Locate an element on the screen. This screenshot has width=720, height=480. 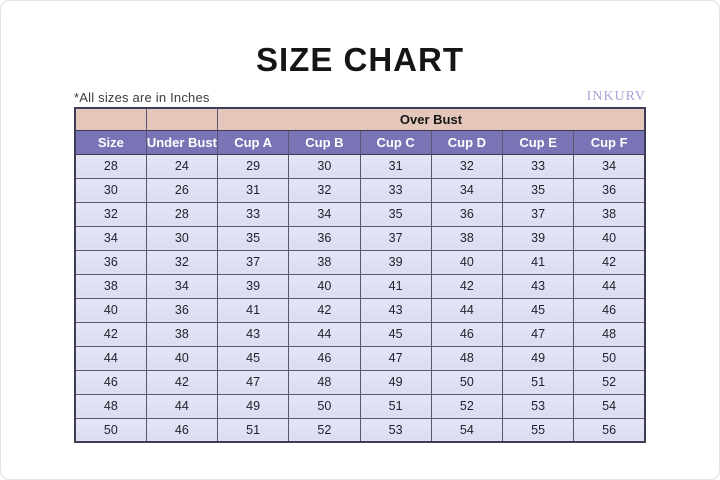
table-row: 36 32 37 38 39 40 41 42 is located at coordinates (360, 262).